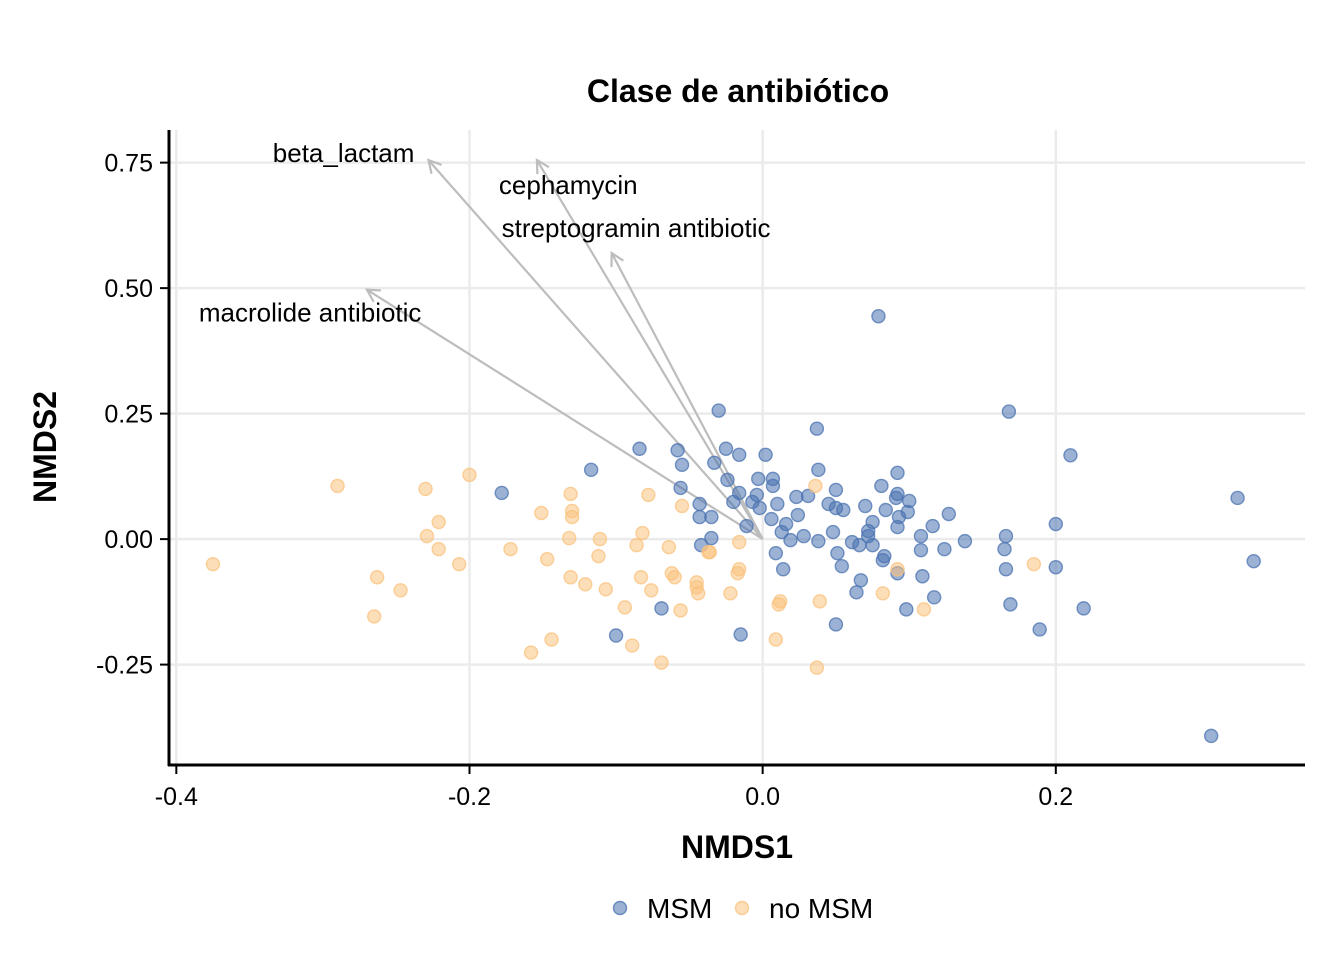  What do you see at coordinates (128, 415) in the screenshot?
I see `y-tick-label: 0.25` at bounding box center [128, 415].